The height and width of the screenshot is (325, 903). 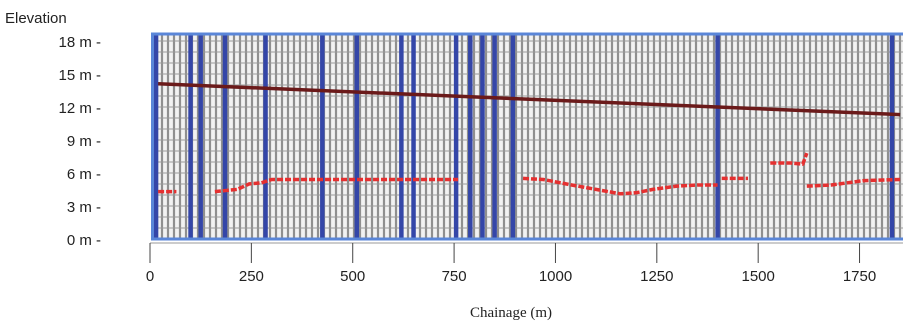 What do you see at coordinates (79, 108) in the screenshot?
I see `y-tick-label: 12 m -` at bounding box center [79, 108].